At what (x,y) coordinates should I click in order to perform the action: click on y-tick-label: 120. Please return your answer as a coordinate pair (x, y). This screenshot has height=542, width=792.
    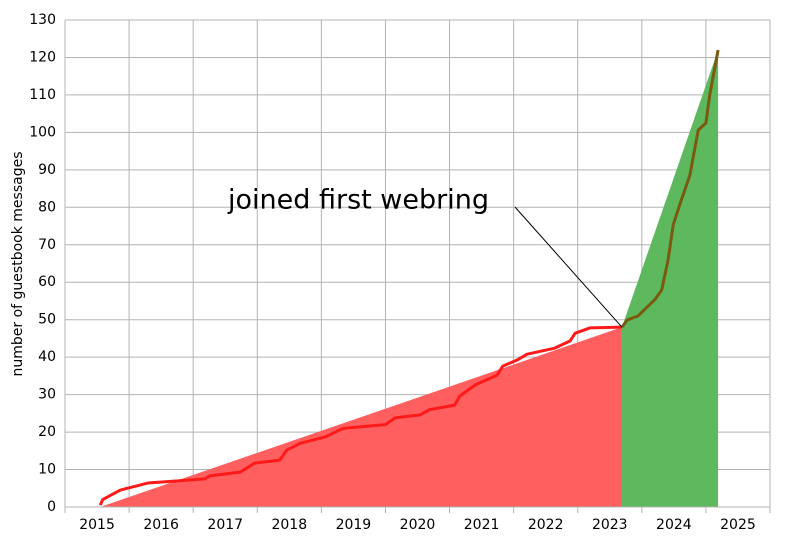
    Looking at the image, I should click on (42, 57).